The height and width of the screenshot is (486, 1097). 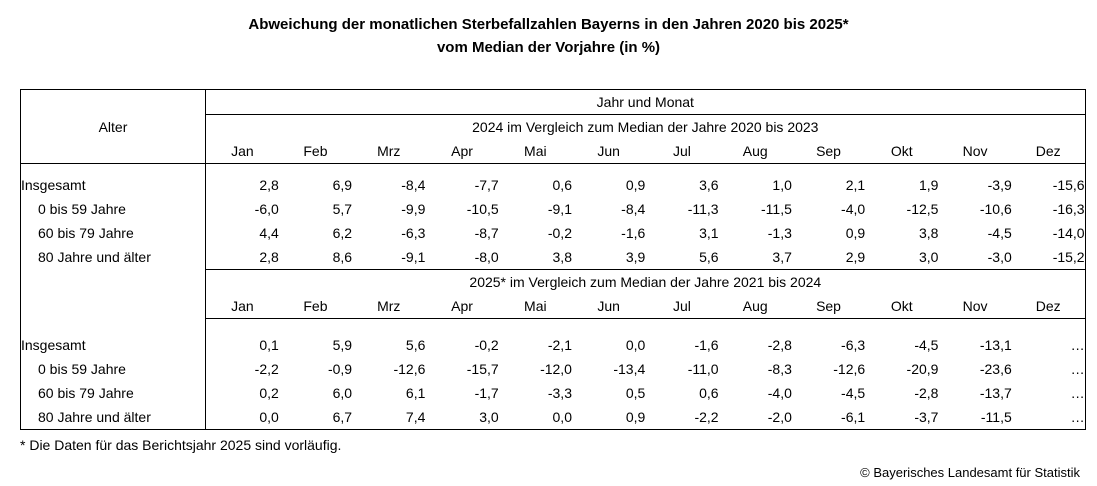 What do you see at coordinates (629, 369) in the screenshot?
I see `value-cell: -13,4` at bounding box center [629, 369].